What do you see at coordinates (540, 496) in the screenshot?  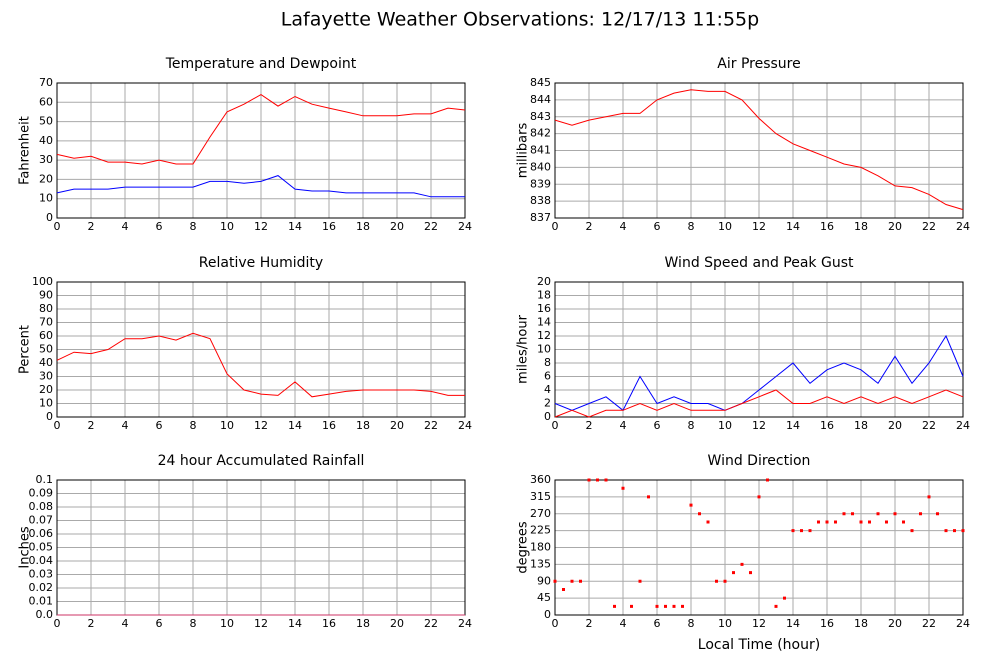 I see `y-tick-label: 315` at bounding box center [540, 496].